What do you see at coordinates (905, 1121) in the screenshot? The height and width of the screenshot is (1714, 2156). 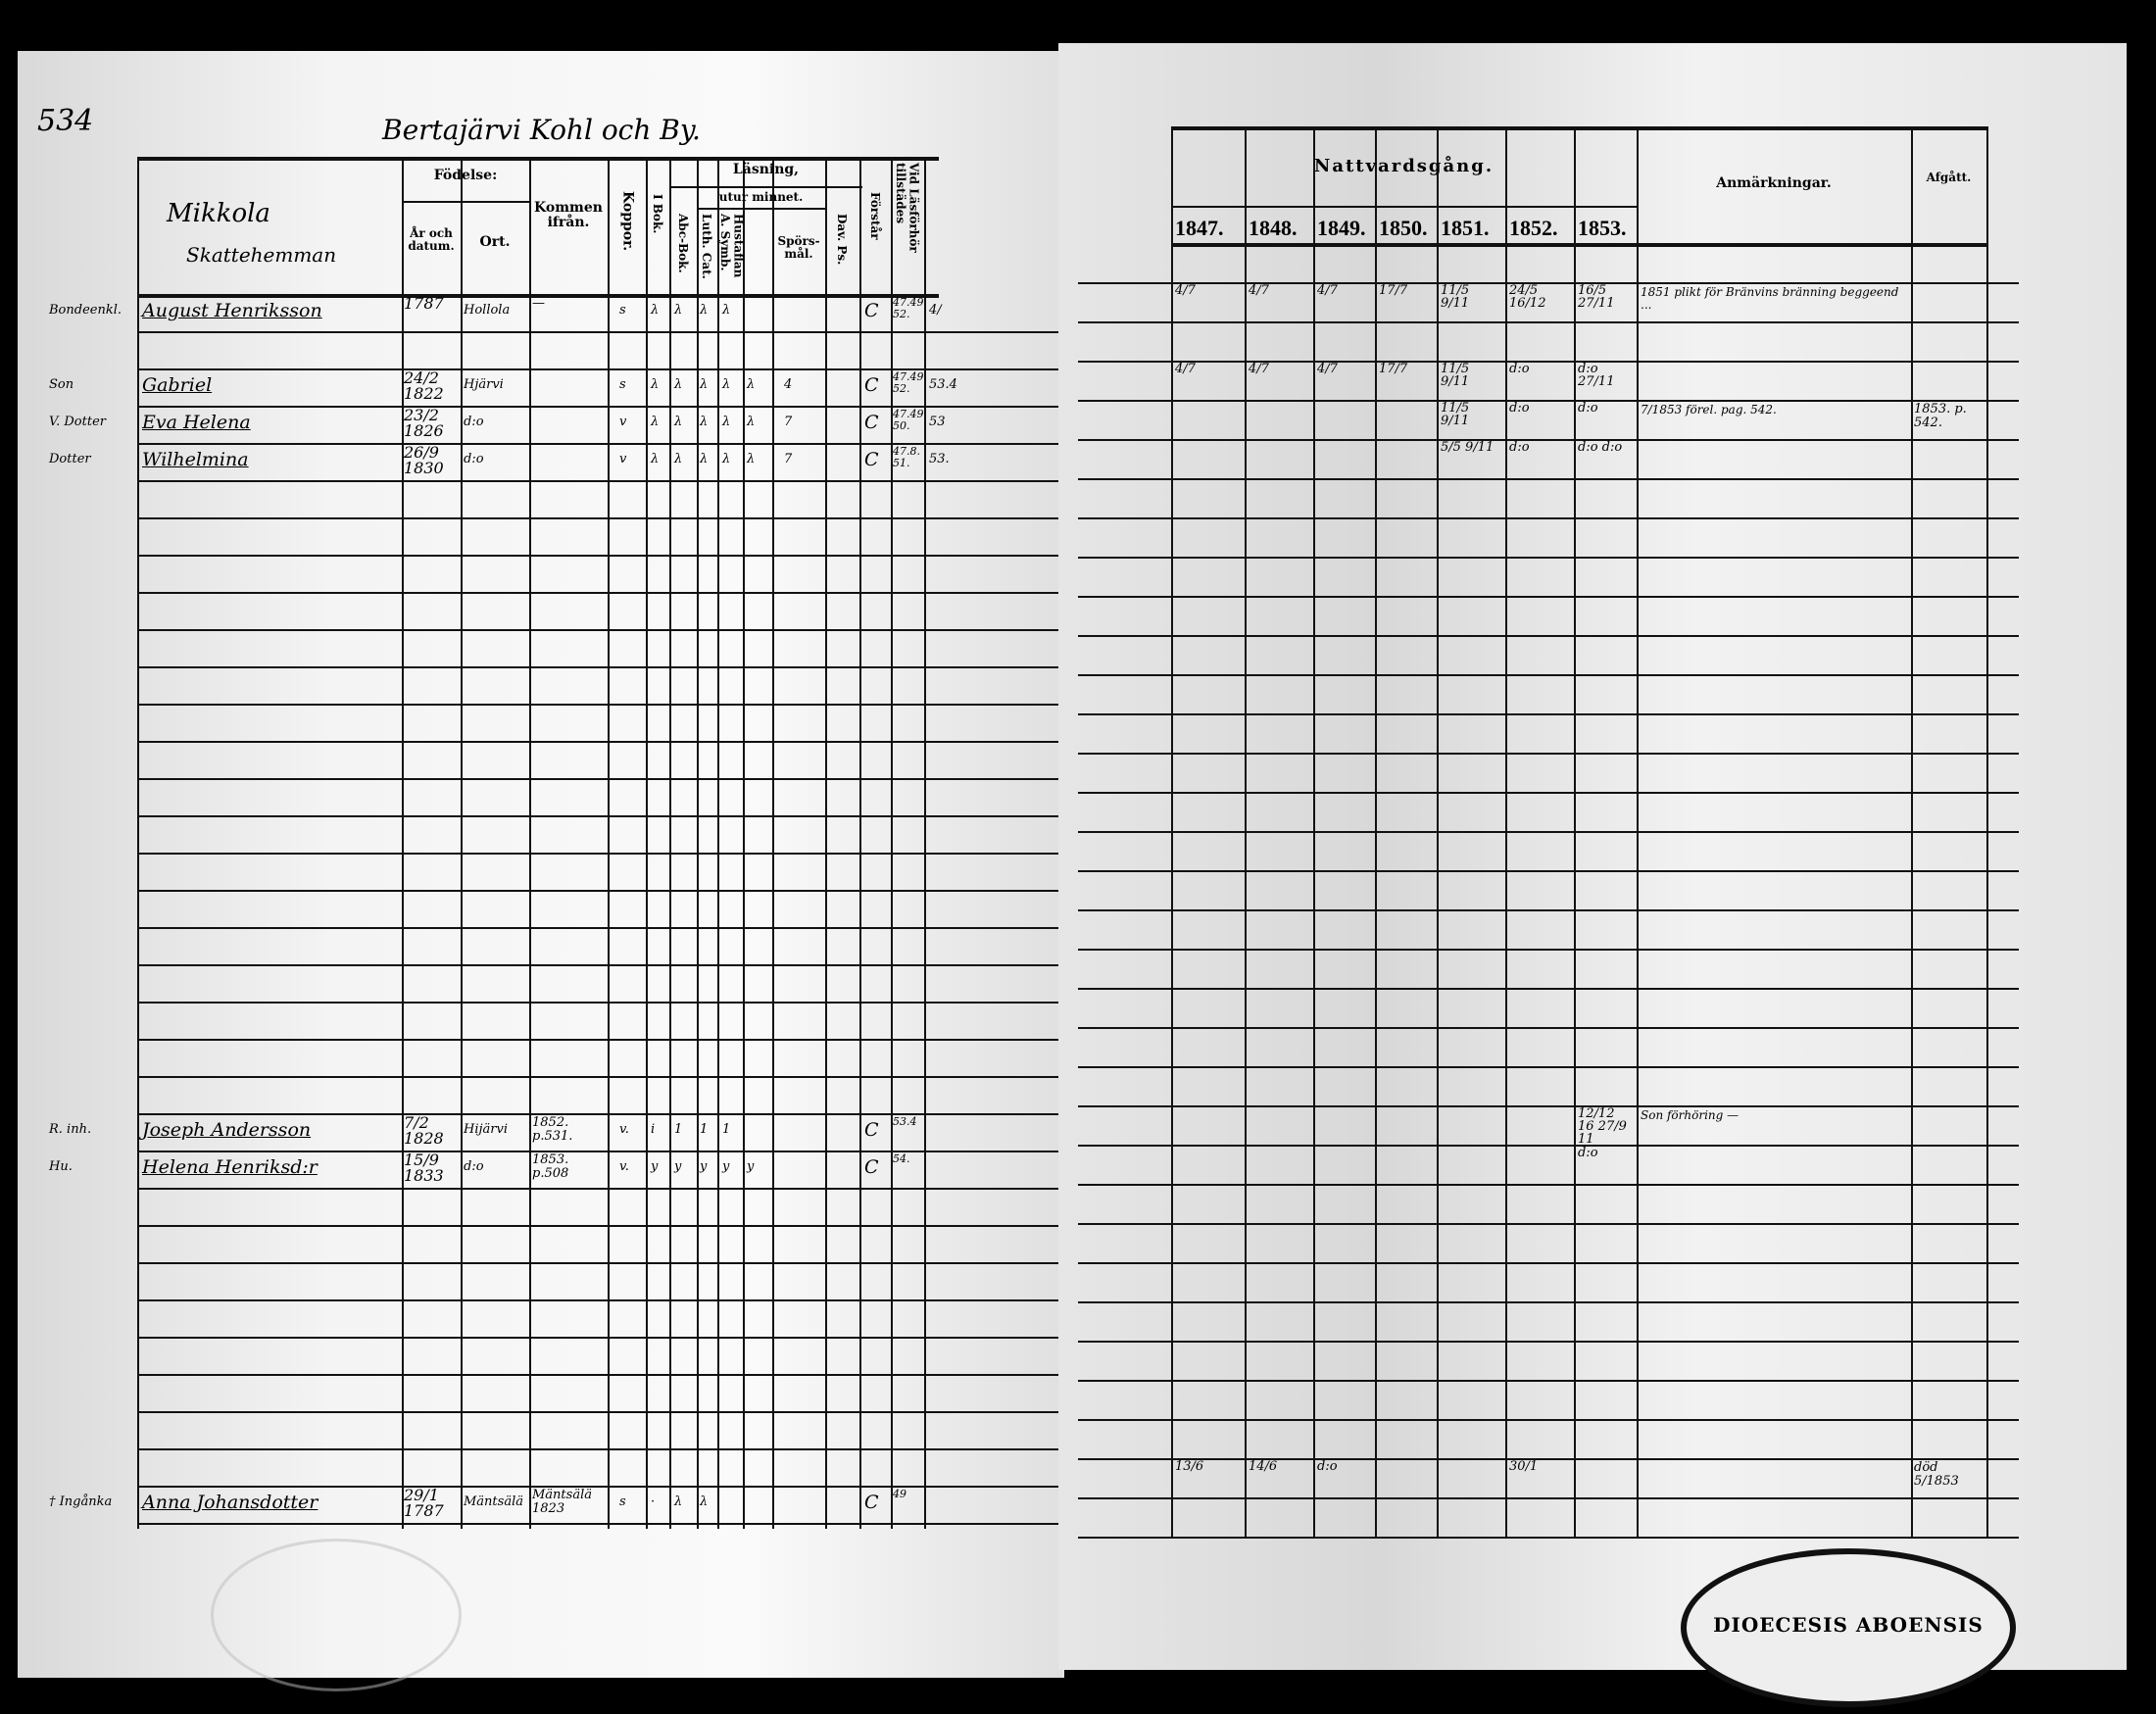 I see `lasforhor-years: 53.4` at bounding box center [905, 1121].